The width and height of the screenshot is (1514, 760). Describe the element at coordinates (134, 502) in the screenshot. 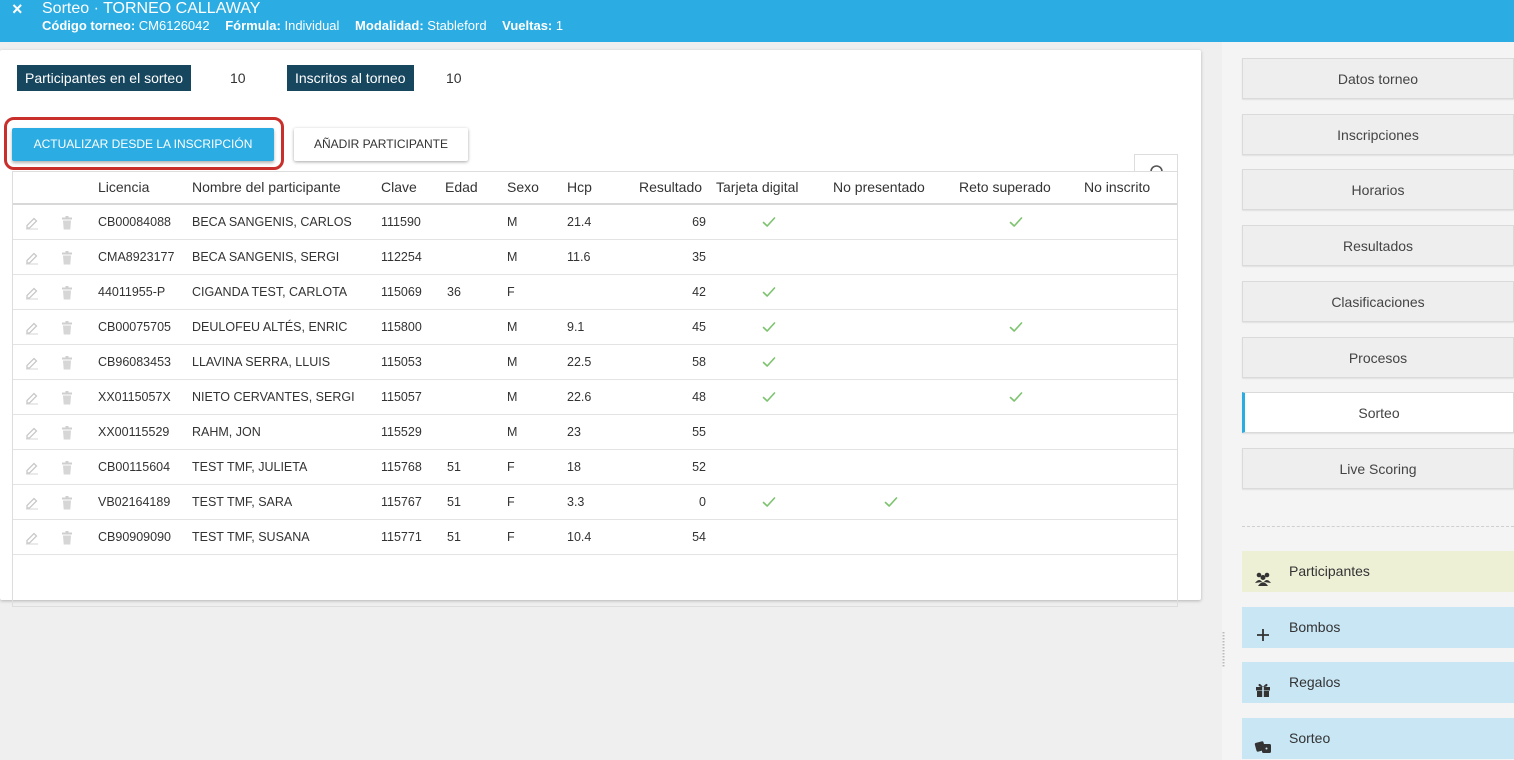

I see `cell-licencia: VB02164189` at that location.